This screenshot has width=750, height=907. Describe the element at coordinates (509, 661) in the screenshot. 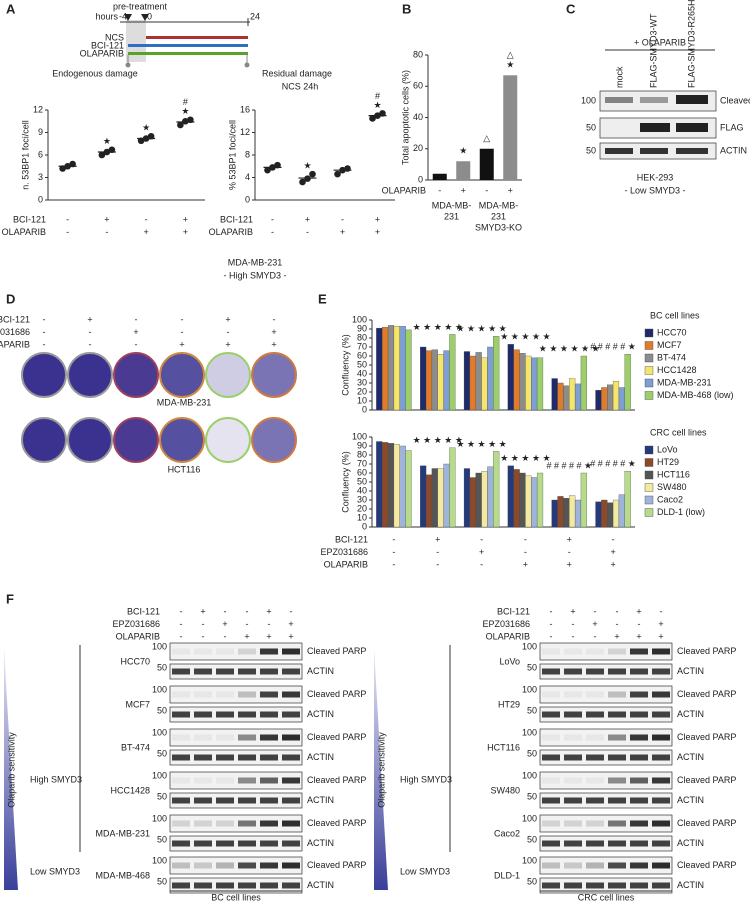

I see `cell-line: LoVo` at that location.